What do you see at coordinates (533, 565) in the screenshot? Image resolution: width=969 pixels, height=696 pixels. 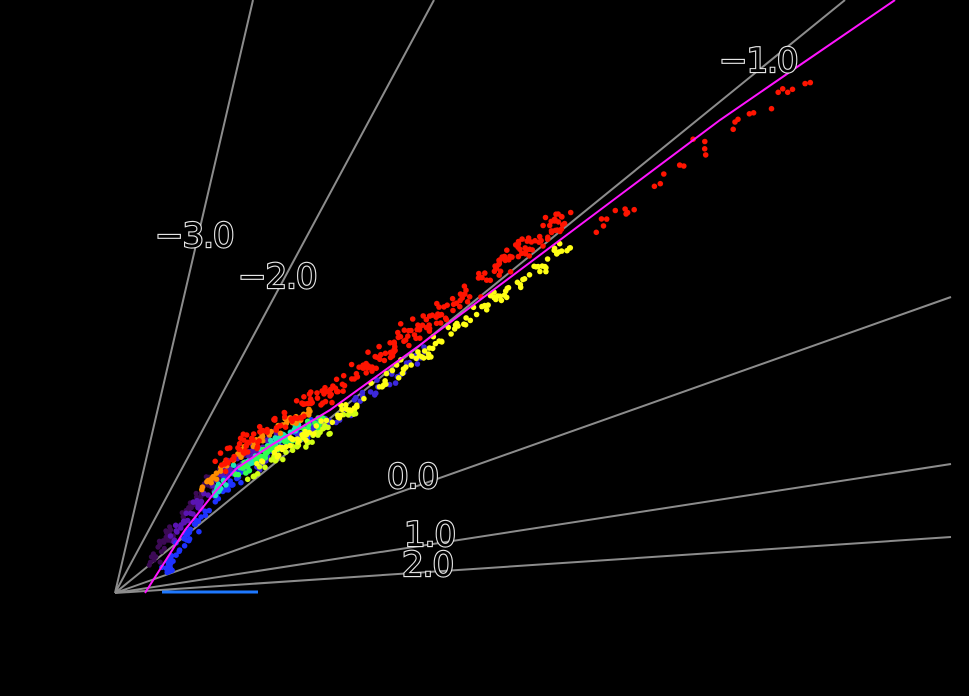 I see `reference-line` at bounding box center [533, 565].